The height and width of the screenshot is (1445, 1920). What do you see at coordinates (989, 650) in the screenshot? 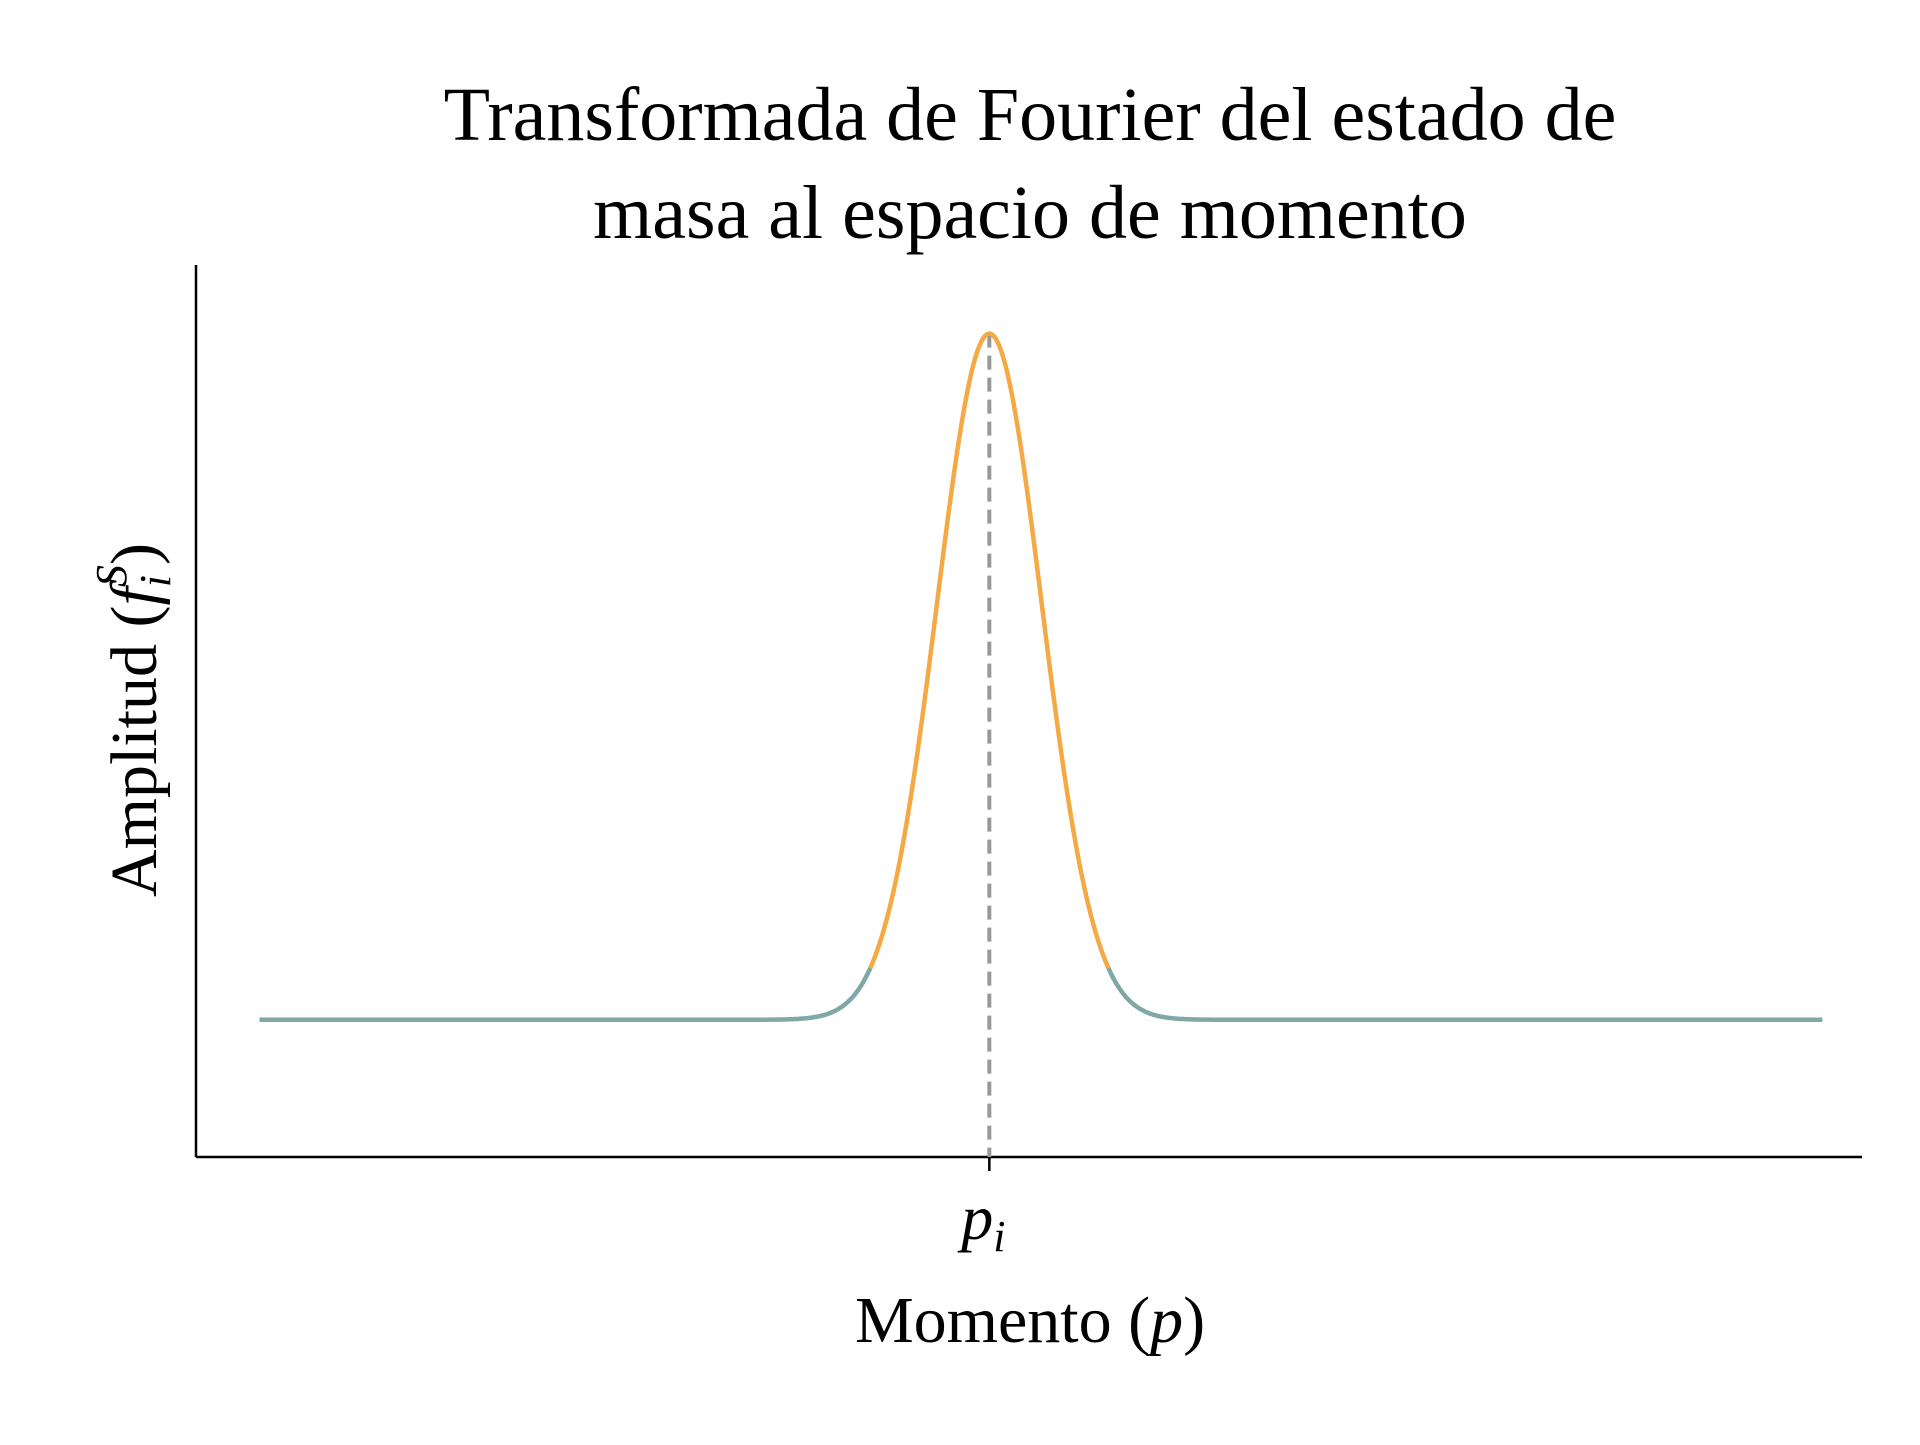
I see `curve-peak-highlight` at bounding box center [989, 650].